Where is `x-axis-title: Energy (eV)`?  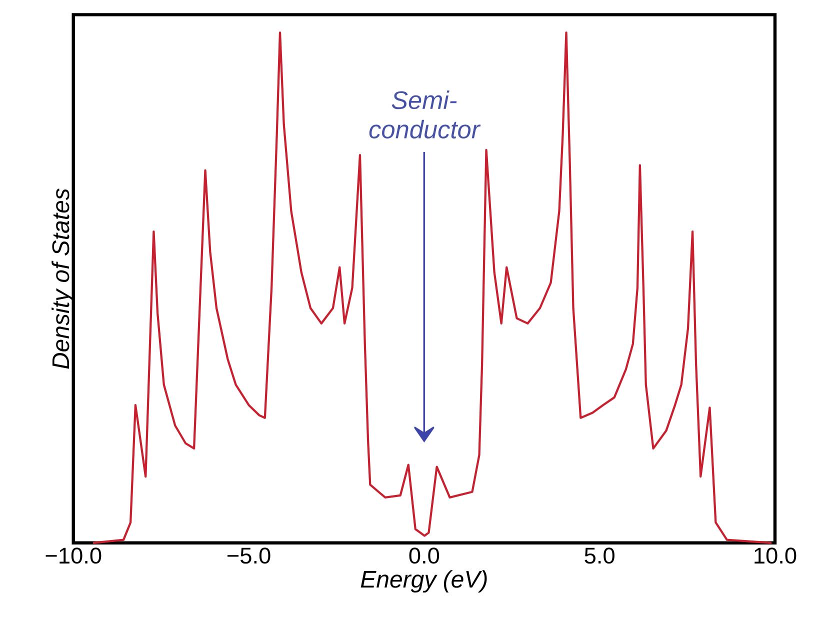 x-axis-title: Energy (eV) is located at coordinates (423, 581).